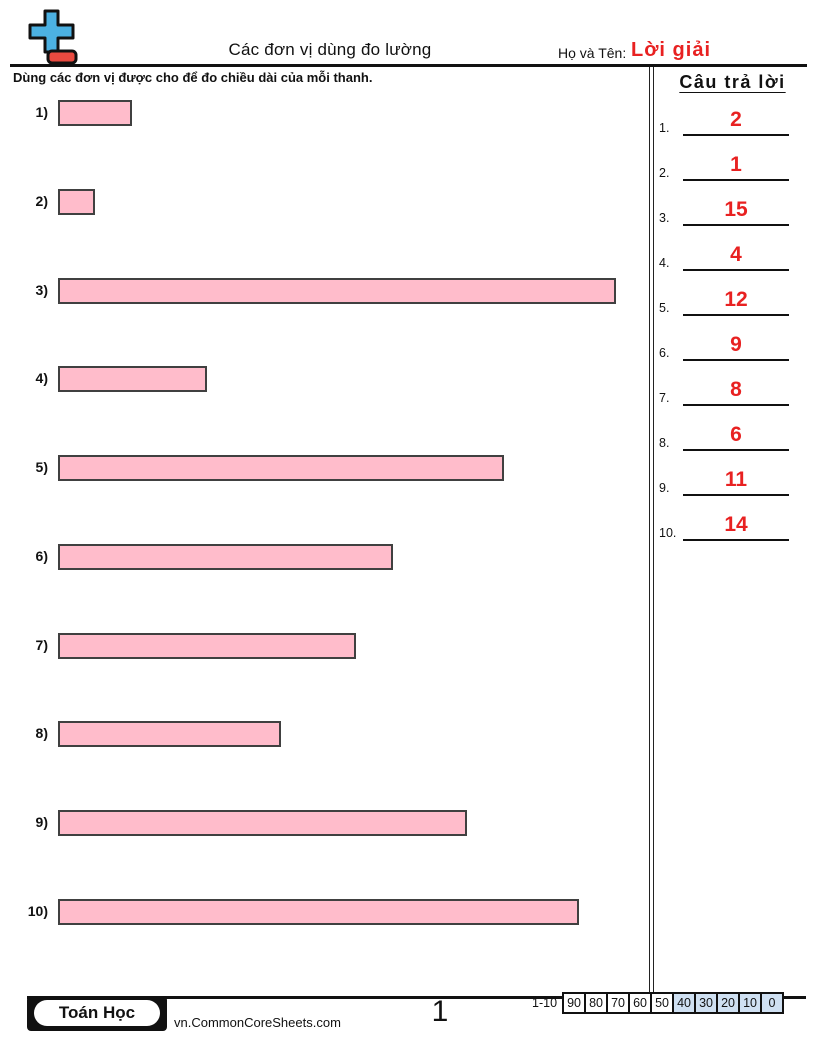  What do you see at coordinates (41, 822) in the screenshot?
I see `problem-label: 9)` at bounding box center [41, 822].